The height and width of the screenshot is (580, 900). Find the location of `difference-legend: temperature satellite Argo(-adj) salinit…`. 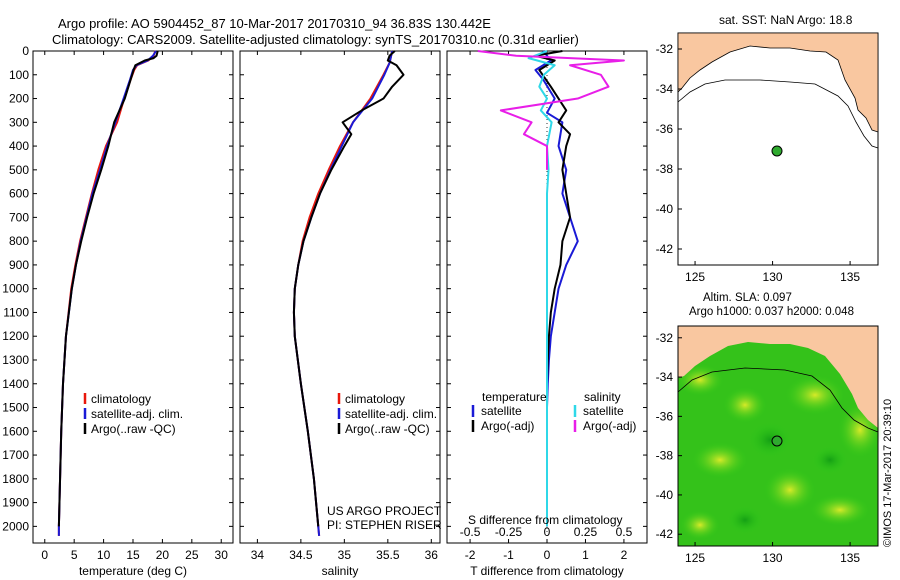

difference-legend: temperature satellite Argo(-adj) salinit… is located at coordinates (552, 458).